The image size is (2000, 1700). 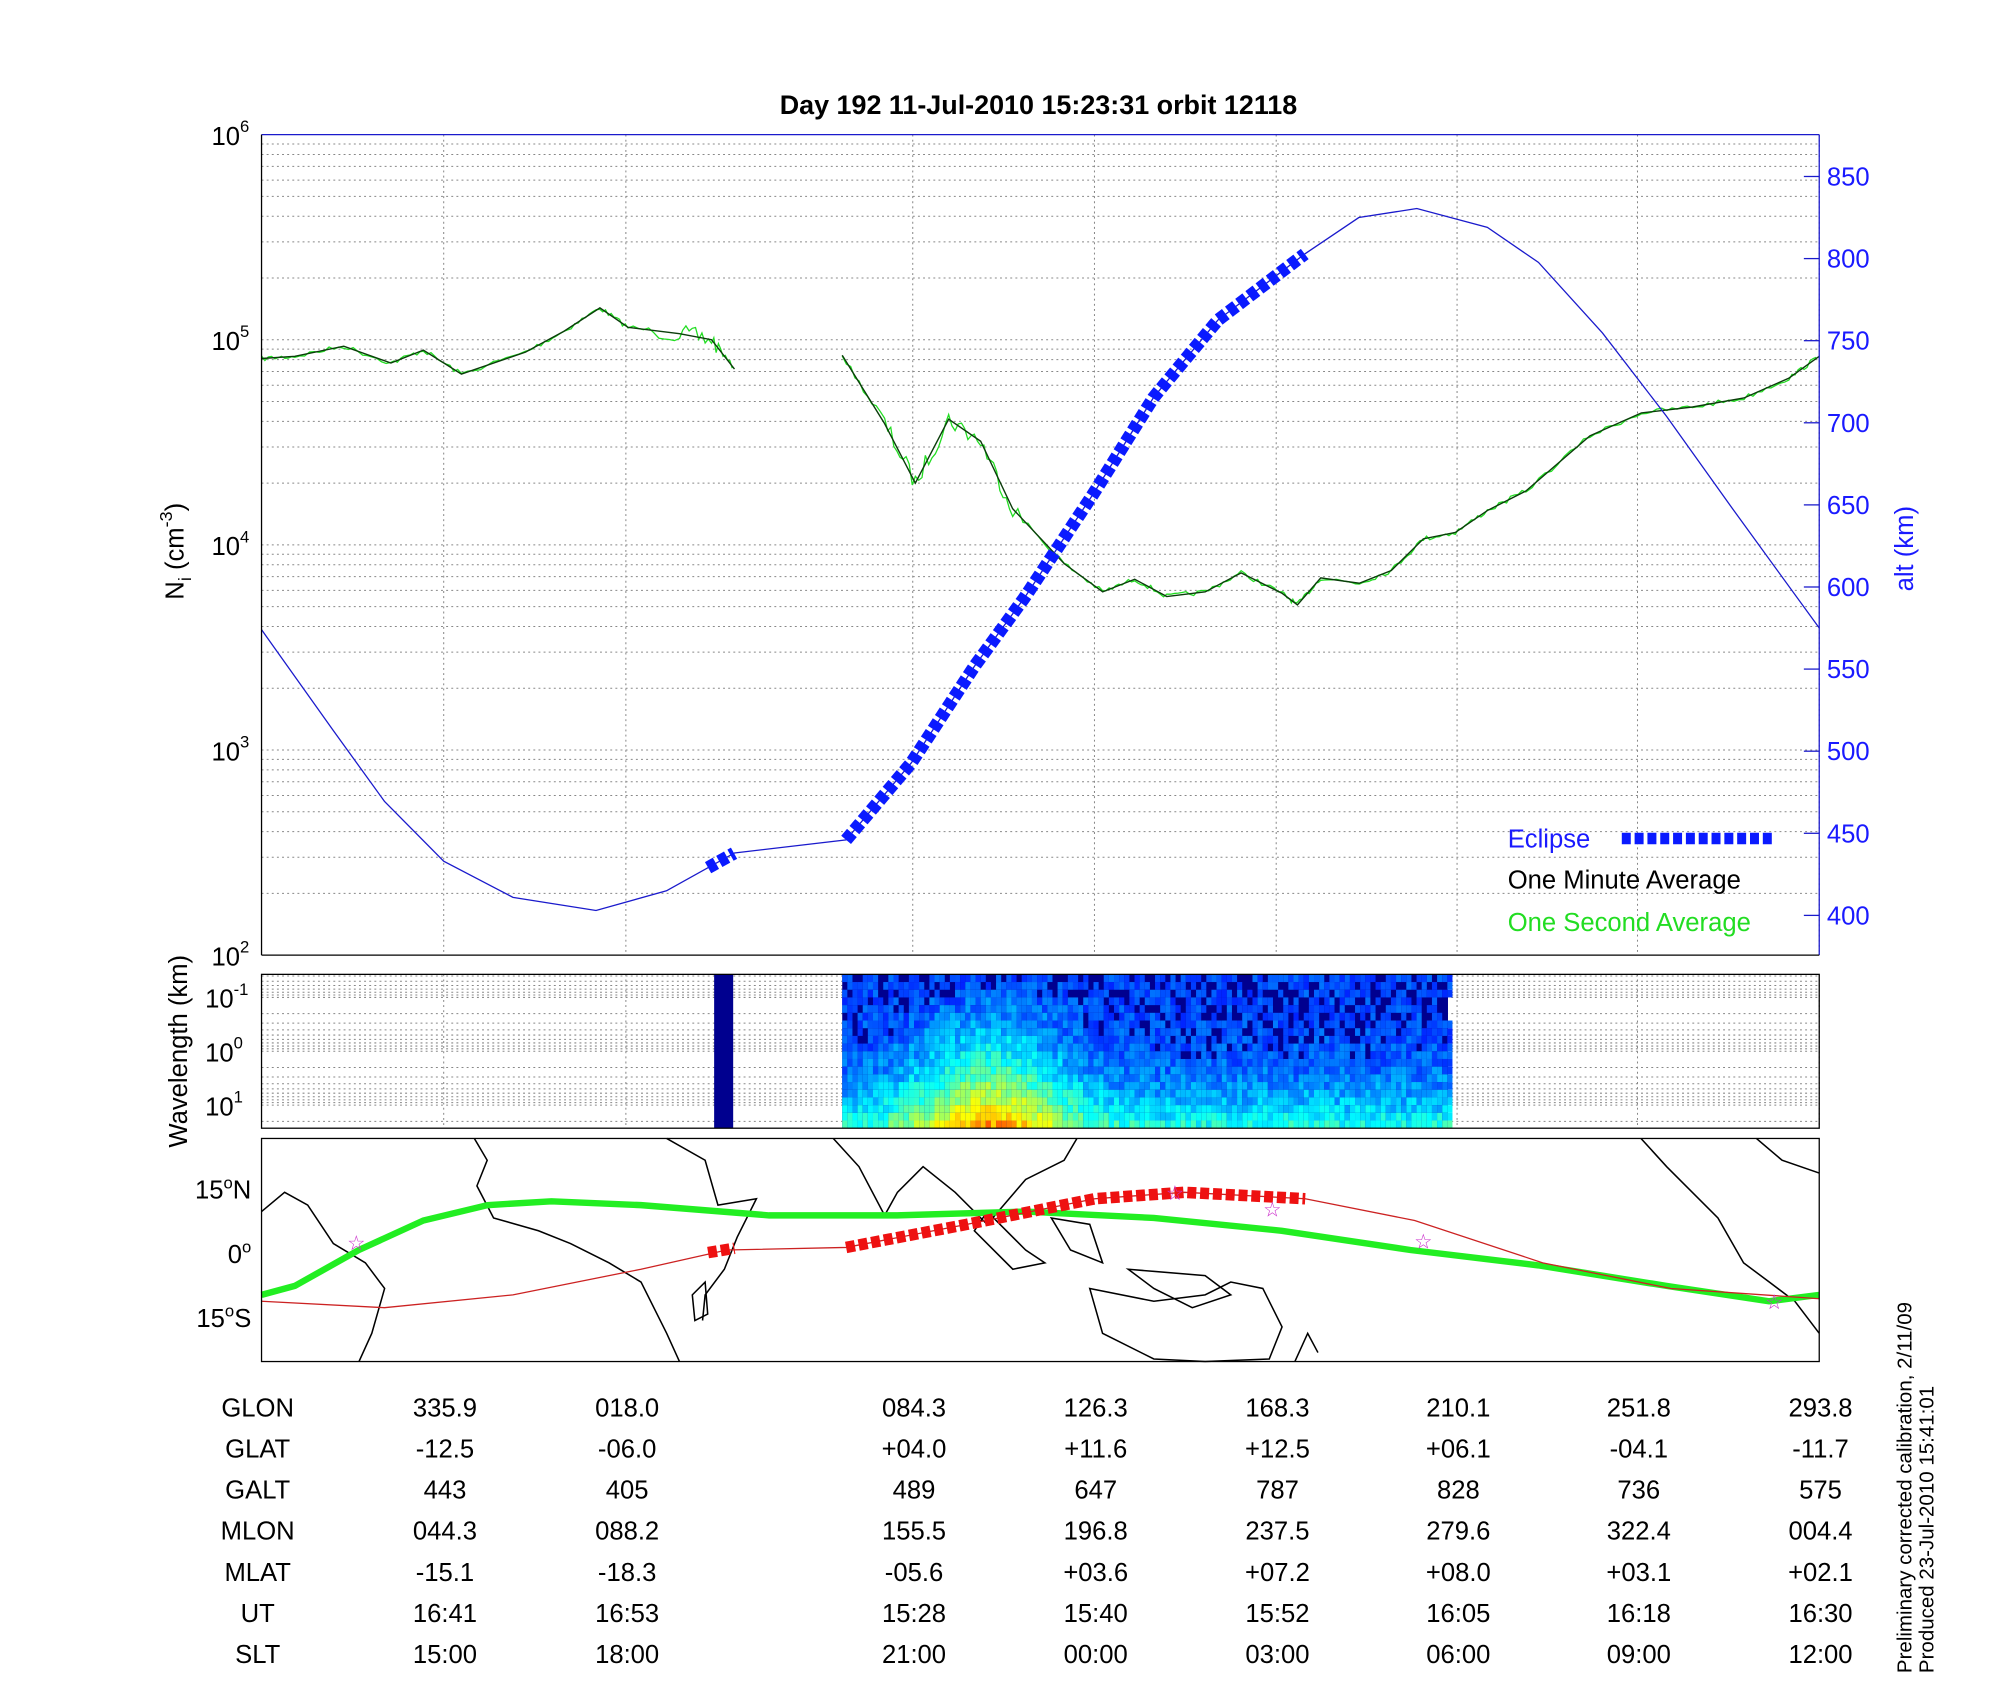 I want to click on table-cell: 16:53, so click(x=627, y=1614).